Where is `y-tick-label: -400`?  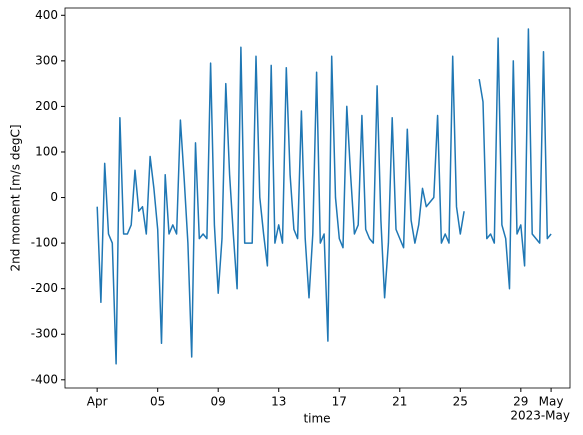 y-tick-label: -400 is located at coordinates (44, 379).